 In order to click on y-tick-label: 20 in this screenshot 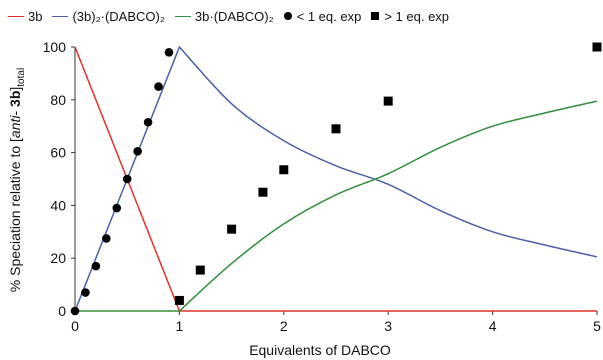, I will do `click(58, 258)`.